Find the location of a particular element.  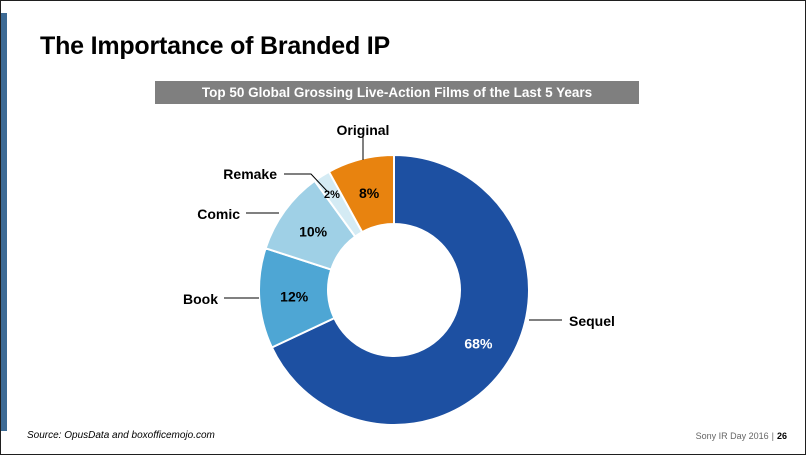

event-name: Sony IR Day 2016 is located at coordinates (732, 436).